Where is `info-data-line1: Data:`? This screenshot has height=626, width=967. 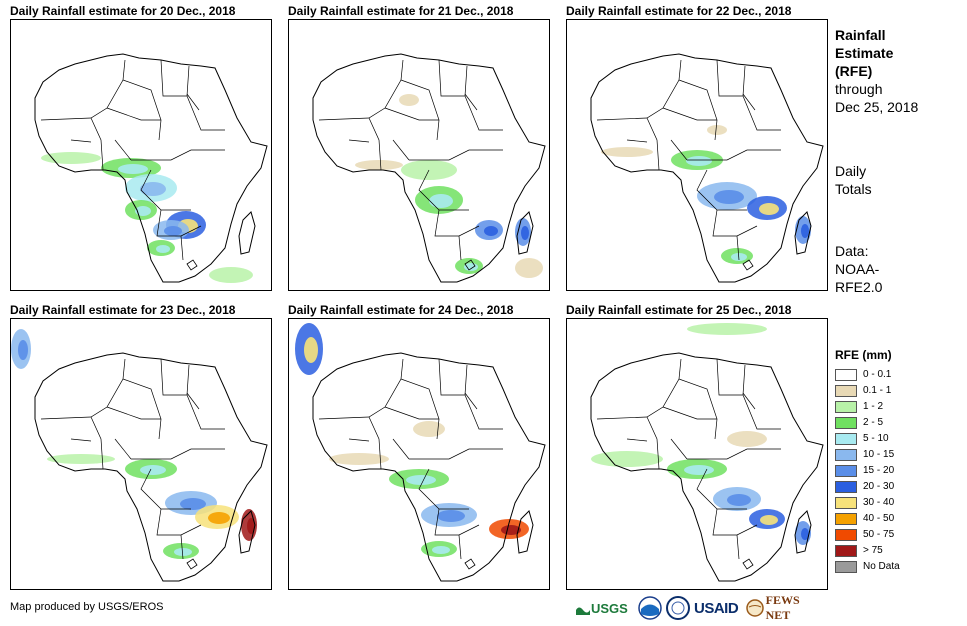
info-data-line1: Data: is located at coordinates (852, 251).